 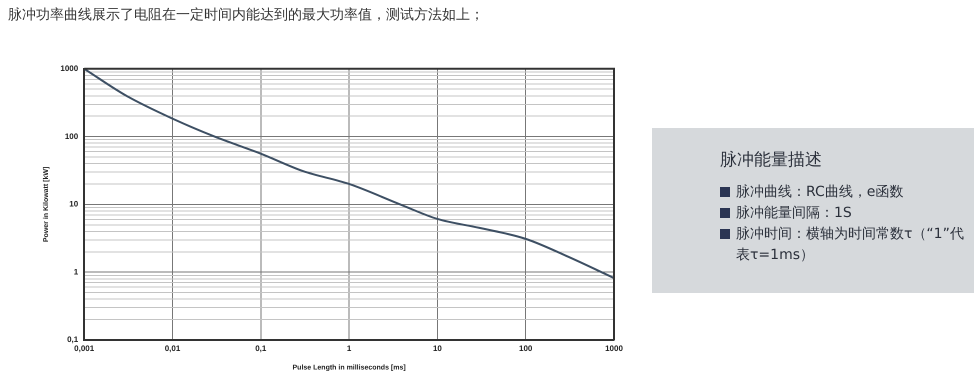 What do you see at coordinates (771, 160) in the screenshot?
I see `text: 脉冲能量描述` at bounding box center [771, 160].